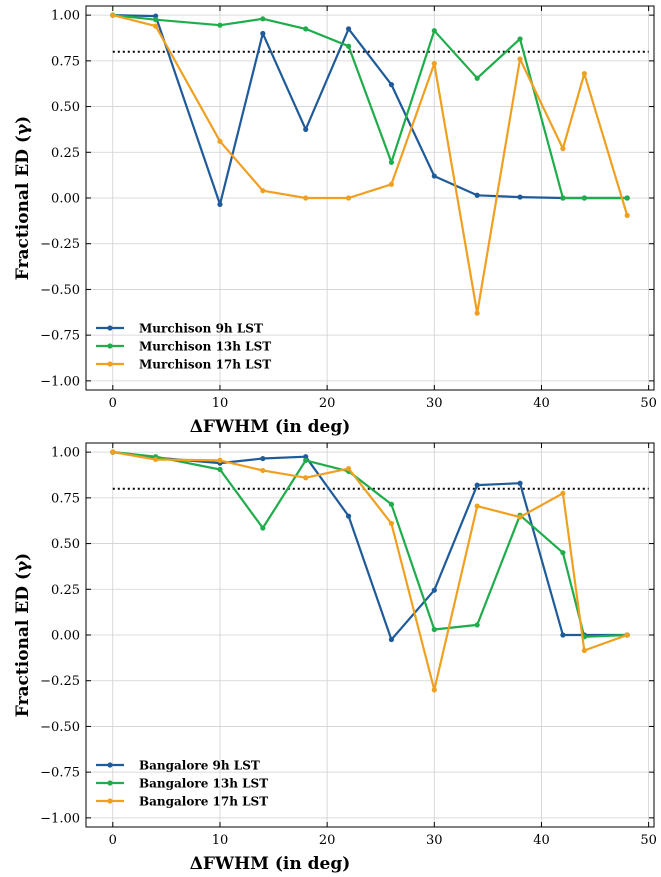 This screenshot has height=877, width=661. I want to click on legend-label: Bangalore 9h LST, so click(199, 766).